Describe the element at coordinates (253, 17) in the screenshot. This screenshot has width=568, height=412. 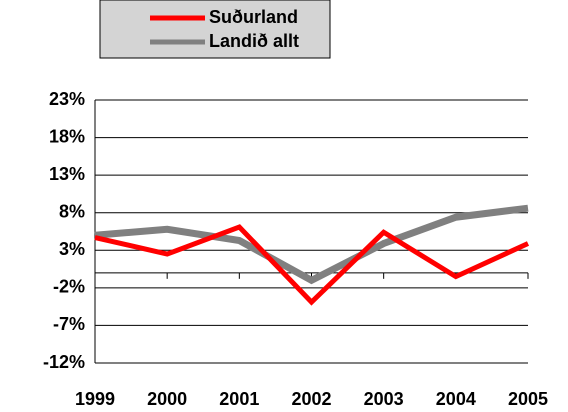
I see `legend-label: Suðurland` at that location.